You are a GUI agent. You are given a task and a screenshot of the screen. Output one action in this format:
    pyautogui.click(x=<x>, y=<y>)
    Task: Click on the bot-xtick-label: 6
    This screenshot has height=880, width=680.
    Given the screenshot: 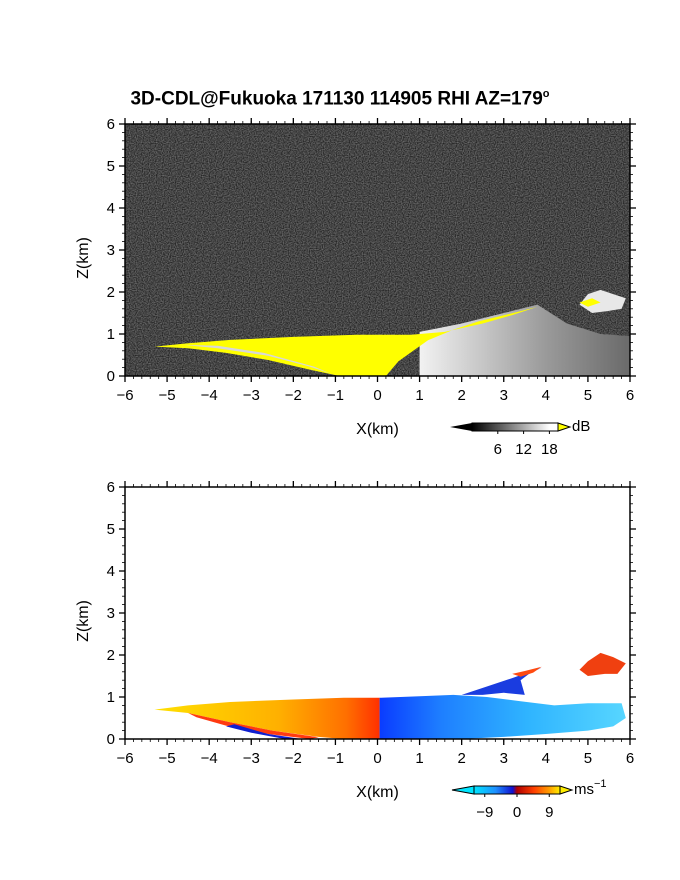 What is the action you would take?
    pyautogui.click(x=630, y=758)
    